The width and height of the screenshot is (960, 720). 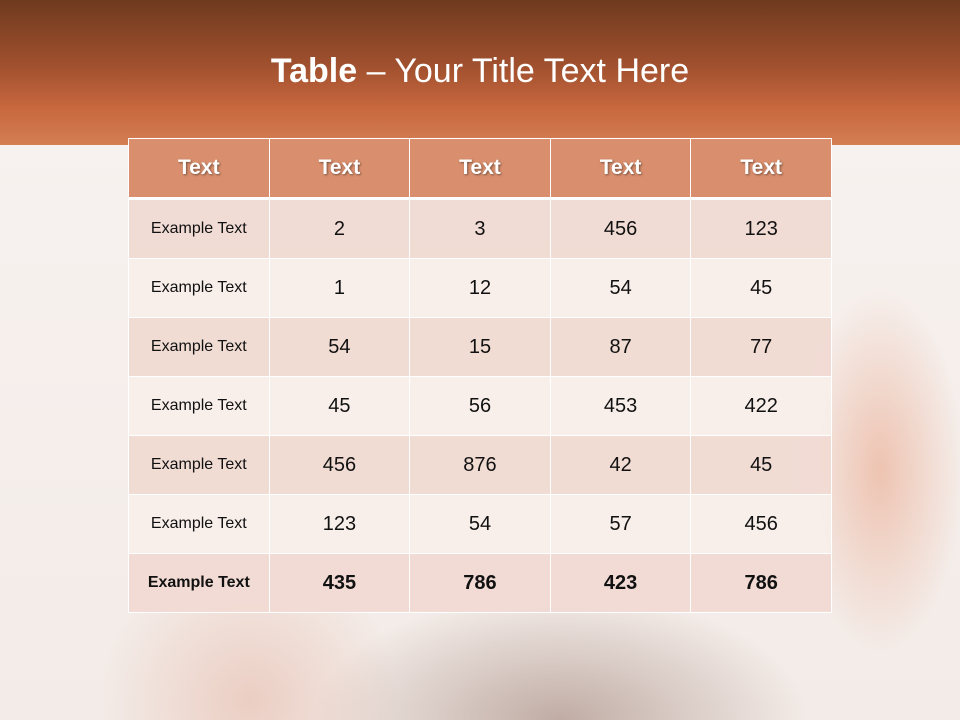 I want to click on total-row: Example Text 435 786 423 786, so click(x=480, y=583).